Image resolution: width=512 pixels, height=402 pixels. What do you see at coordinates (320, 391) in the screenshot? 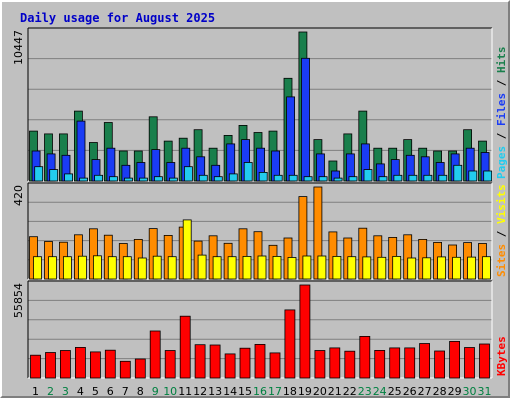
I see `day-label-20: 20` at bounding box center [320, 391].